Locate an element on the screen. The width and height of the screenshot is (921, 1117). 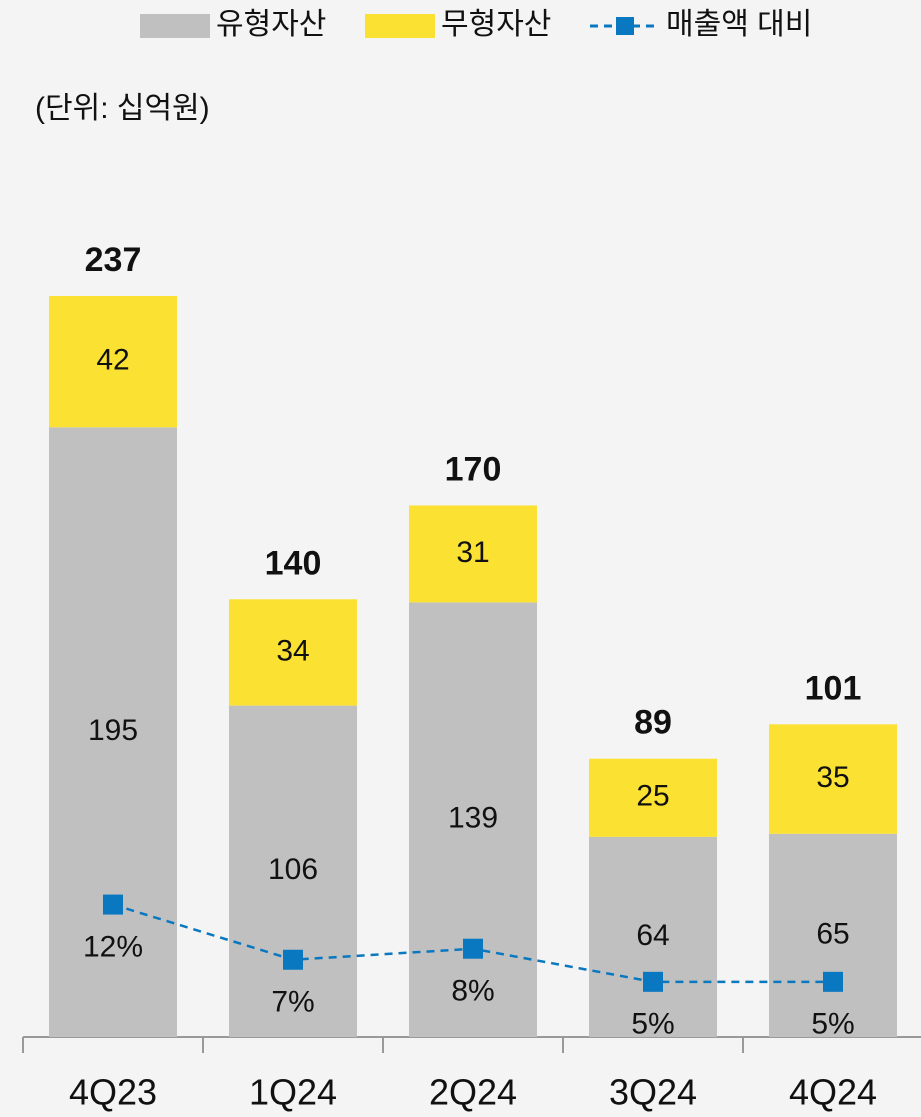
segment-label: 35 is located at coordinates (832, 777).